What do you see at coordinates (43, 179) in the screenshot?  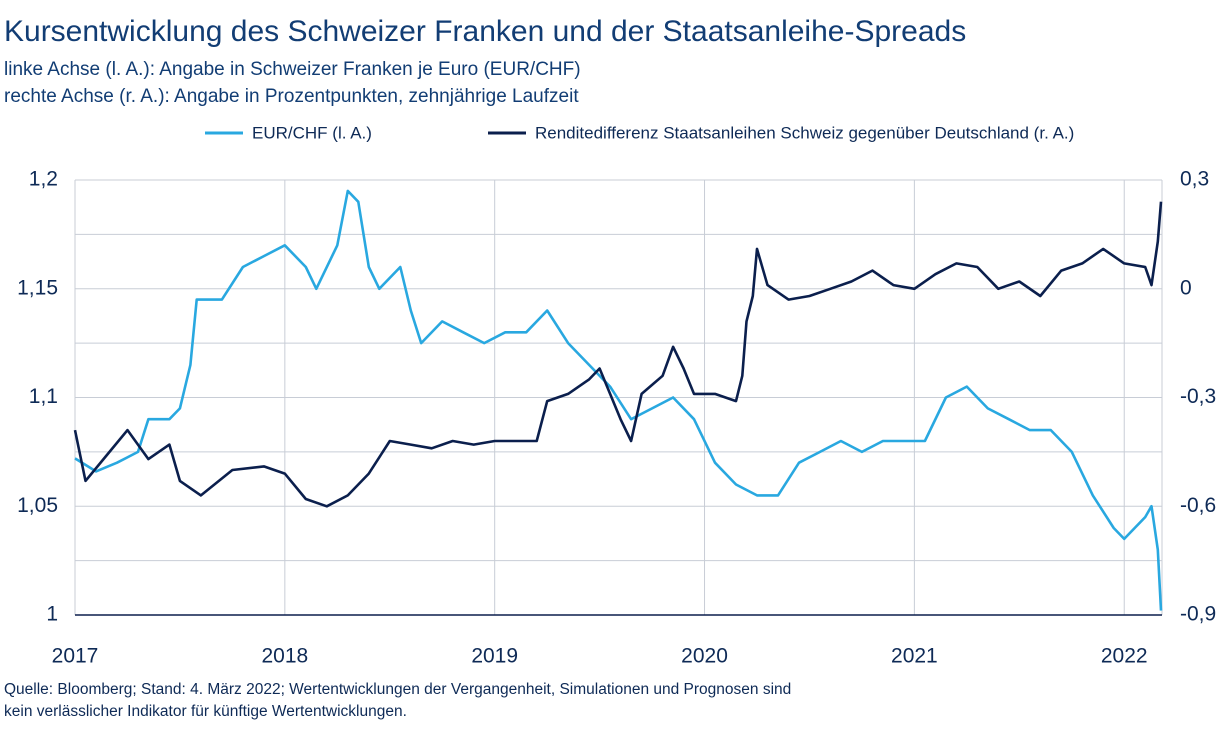 I see `y-tick-label: 1,2` at bounding box center [43, 179].